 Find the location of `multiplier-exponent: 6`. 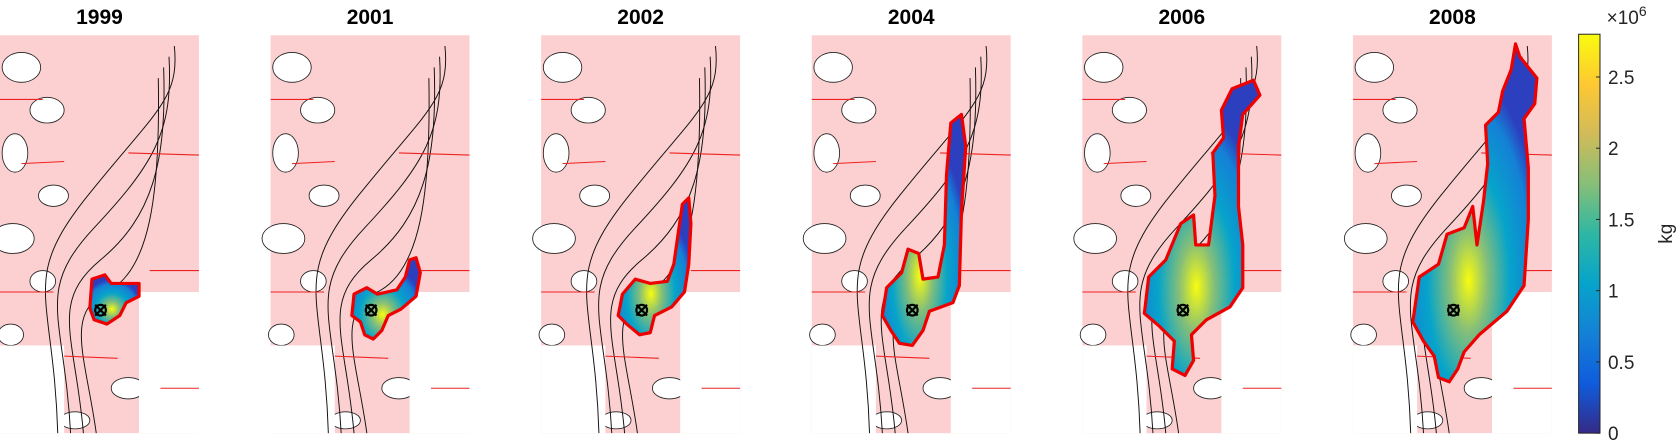

multiplier-exponent: 6 is located at coordinates (1643, 11).